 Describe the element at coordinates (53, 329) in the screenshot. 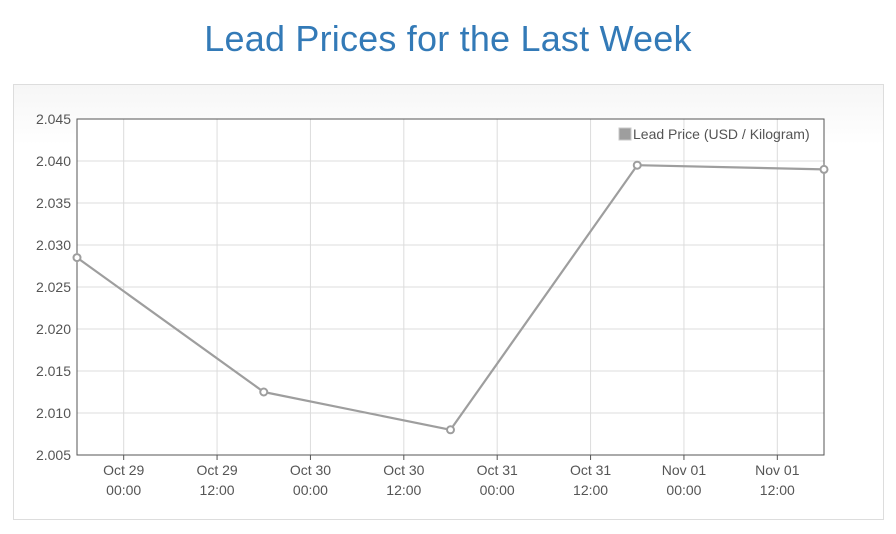

I see `y-tick-label: 2.020` at that location.